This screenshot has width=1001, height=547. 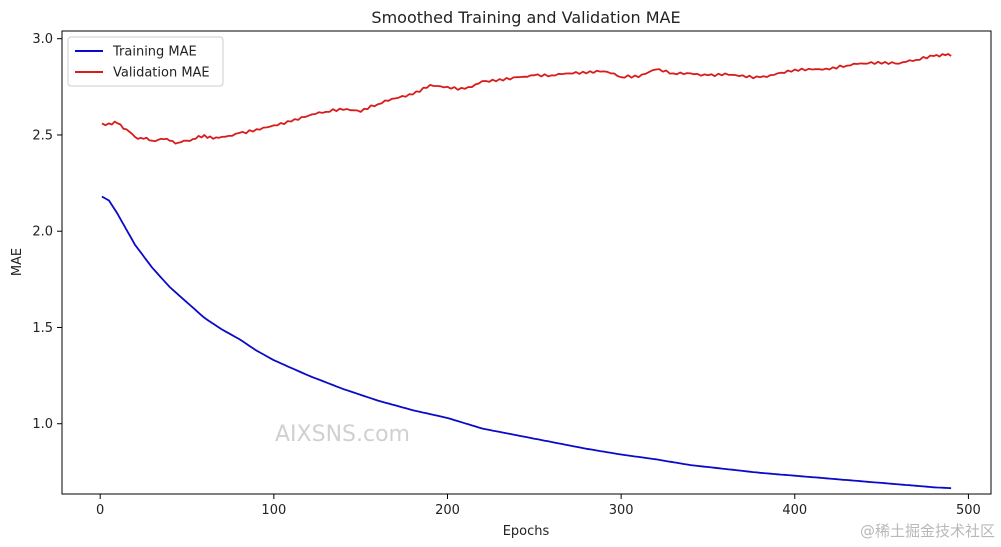 What do you see at coordinates (42, 135) in the screenshot?
I see `y-tick-label: 2.5` at bounding box center [42, 135].